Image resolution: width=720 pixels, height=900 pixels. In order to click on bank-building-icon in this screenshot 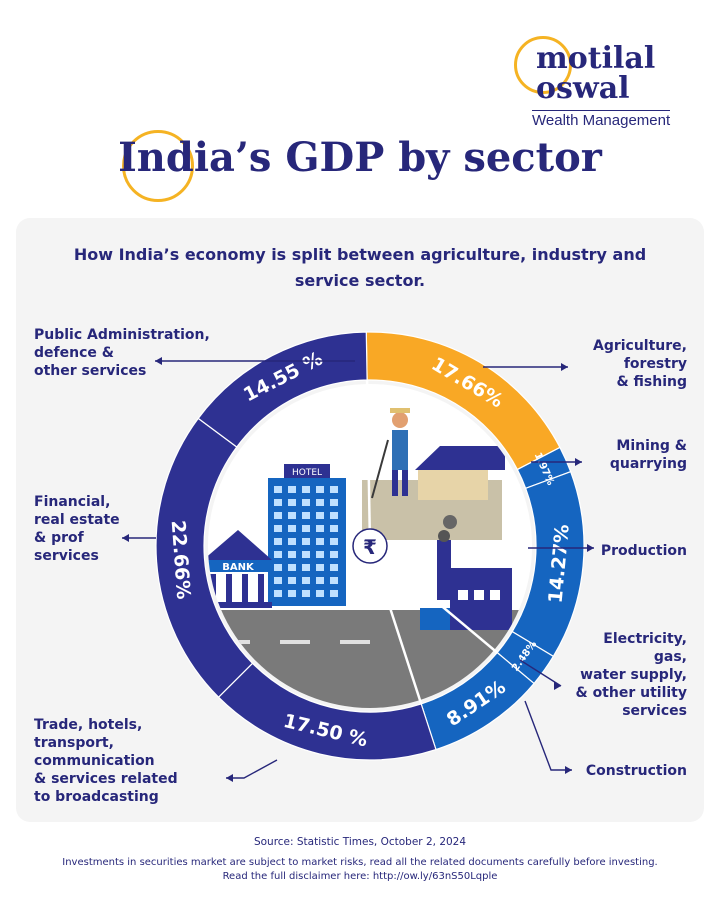, I will do `click(240, 545)`.